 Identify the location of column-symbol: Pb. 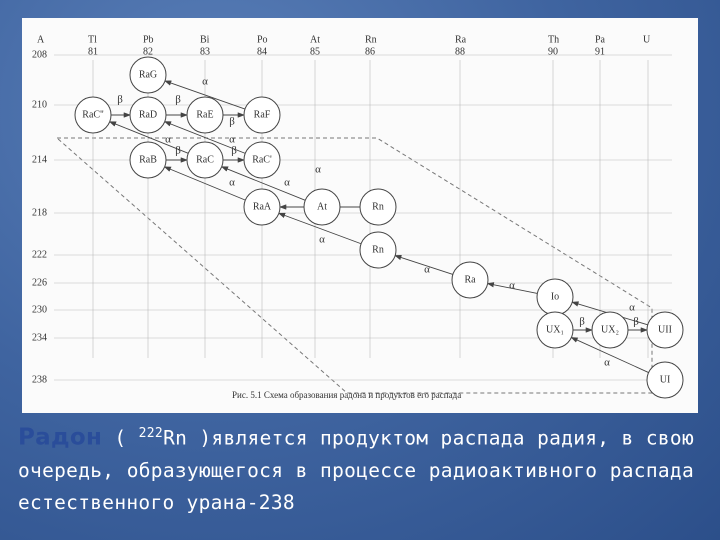
(148, 39).